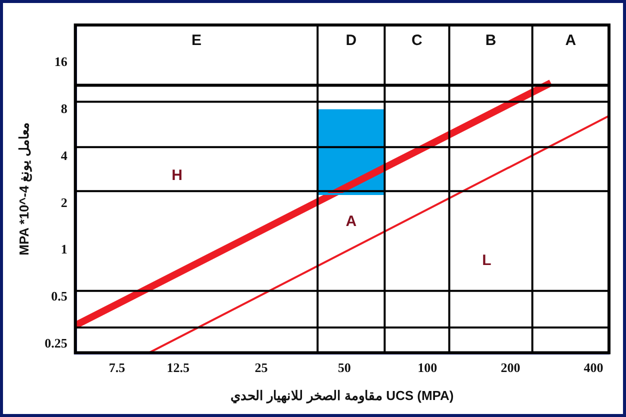 This screenshot has height=417, width=626. Describe the element at coordinates (344, 367) in the screenshot. I see `x-tick-label: 50` at that location.